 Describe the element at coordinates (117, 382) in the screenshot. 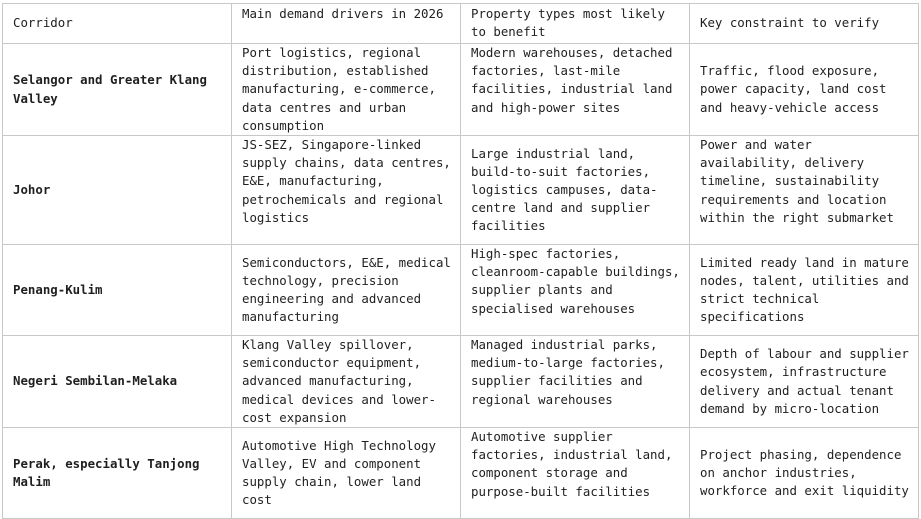

I see `corridor-cell: Negeri Sembilan-Melaka` at that location.